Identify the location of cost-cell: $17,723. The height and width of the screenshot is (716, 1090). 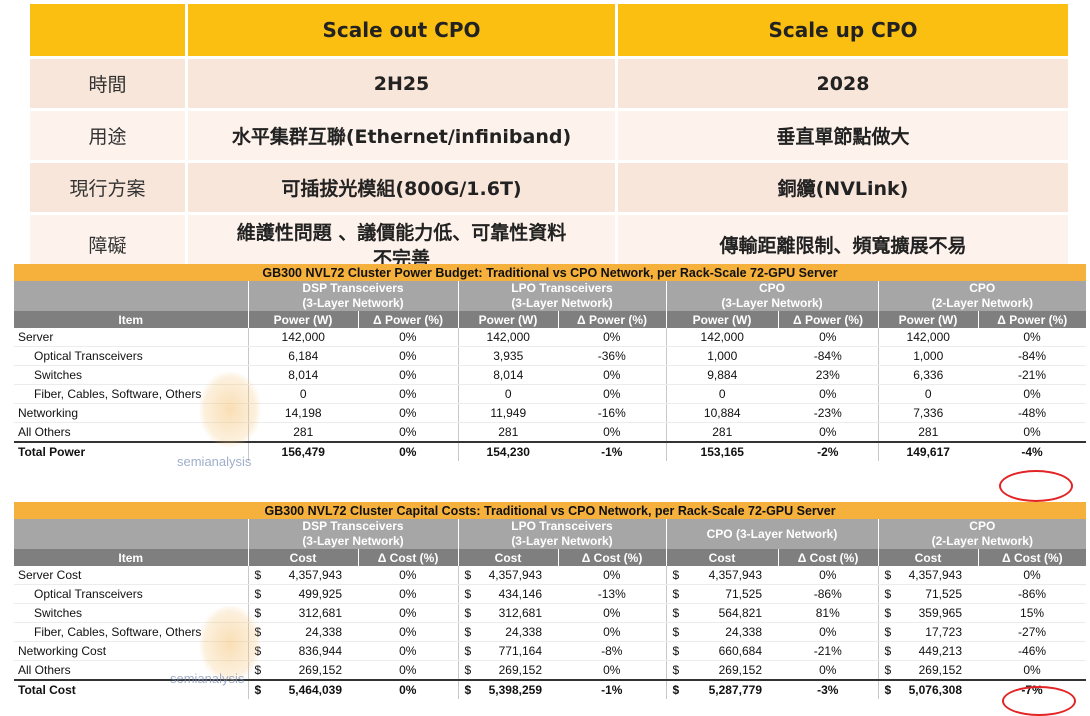
(927, 632).